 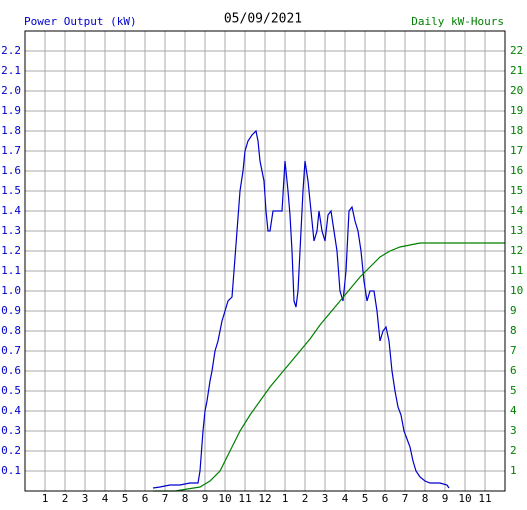 I want to click on y-tick-label: 1.3, so click(x=11, y=230).